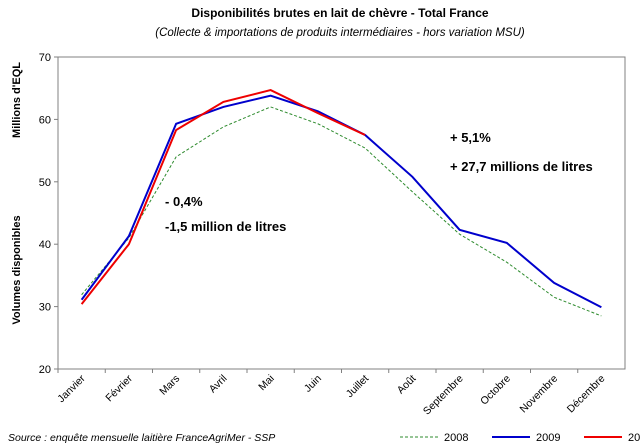 This screenshot has height=448, width=640. What do you see at coordinates (119, 388) in the screenshot?
I see `x-tick-label: Février` at bounding box center [119, 388].